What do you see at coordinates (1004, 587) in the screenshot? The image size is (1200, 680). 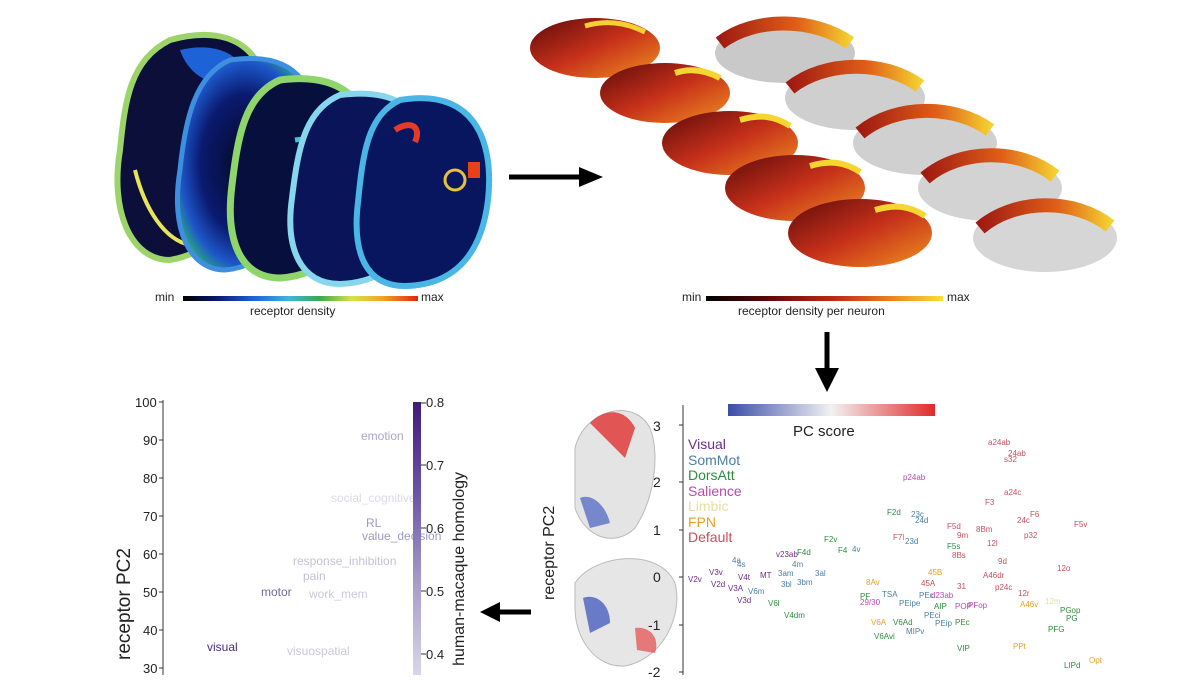 I see `area-label: p24c` at bounding box center [1004, 587].